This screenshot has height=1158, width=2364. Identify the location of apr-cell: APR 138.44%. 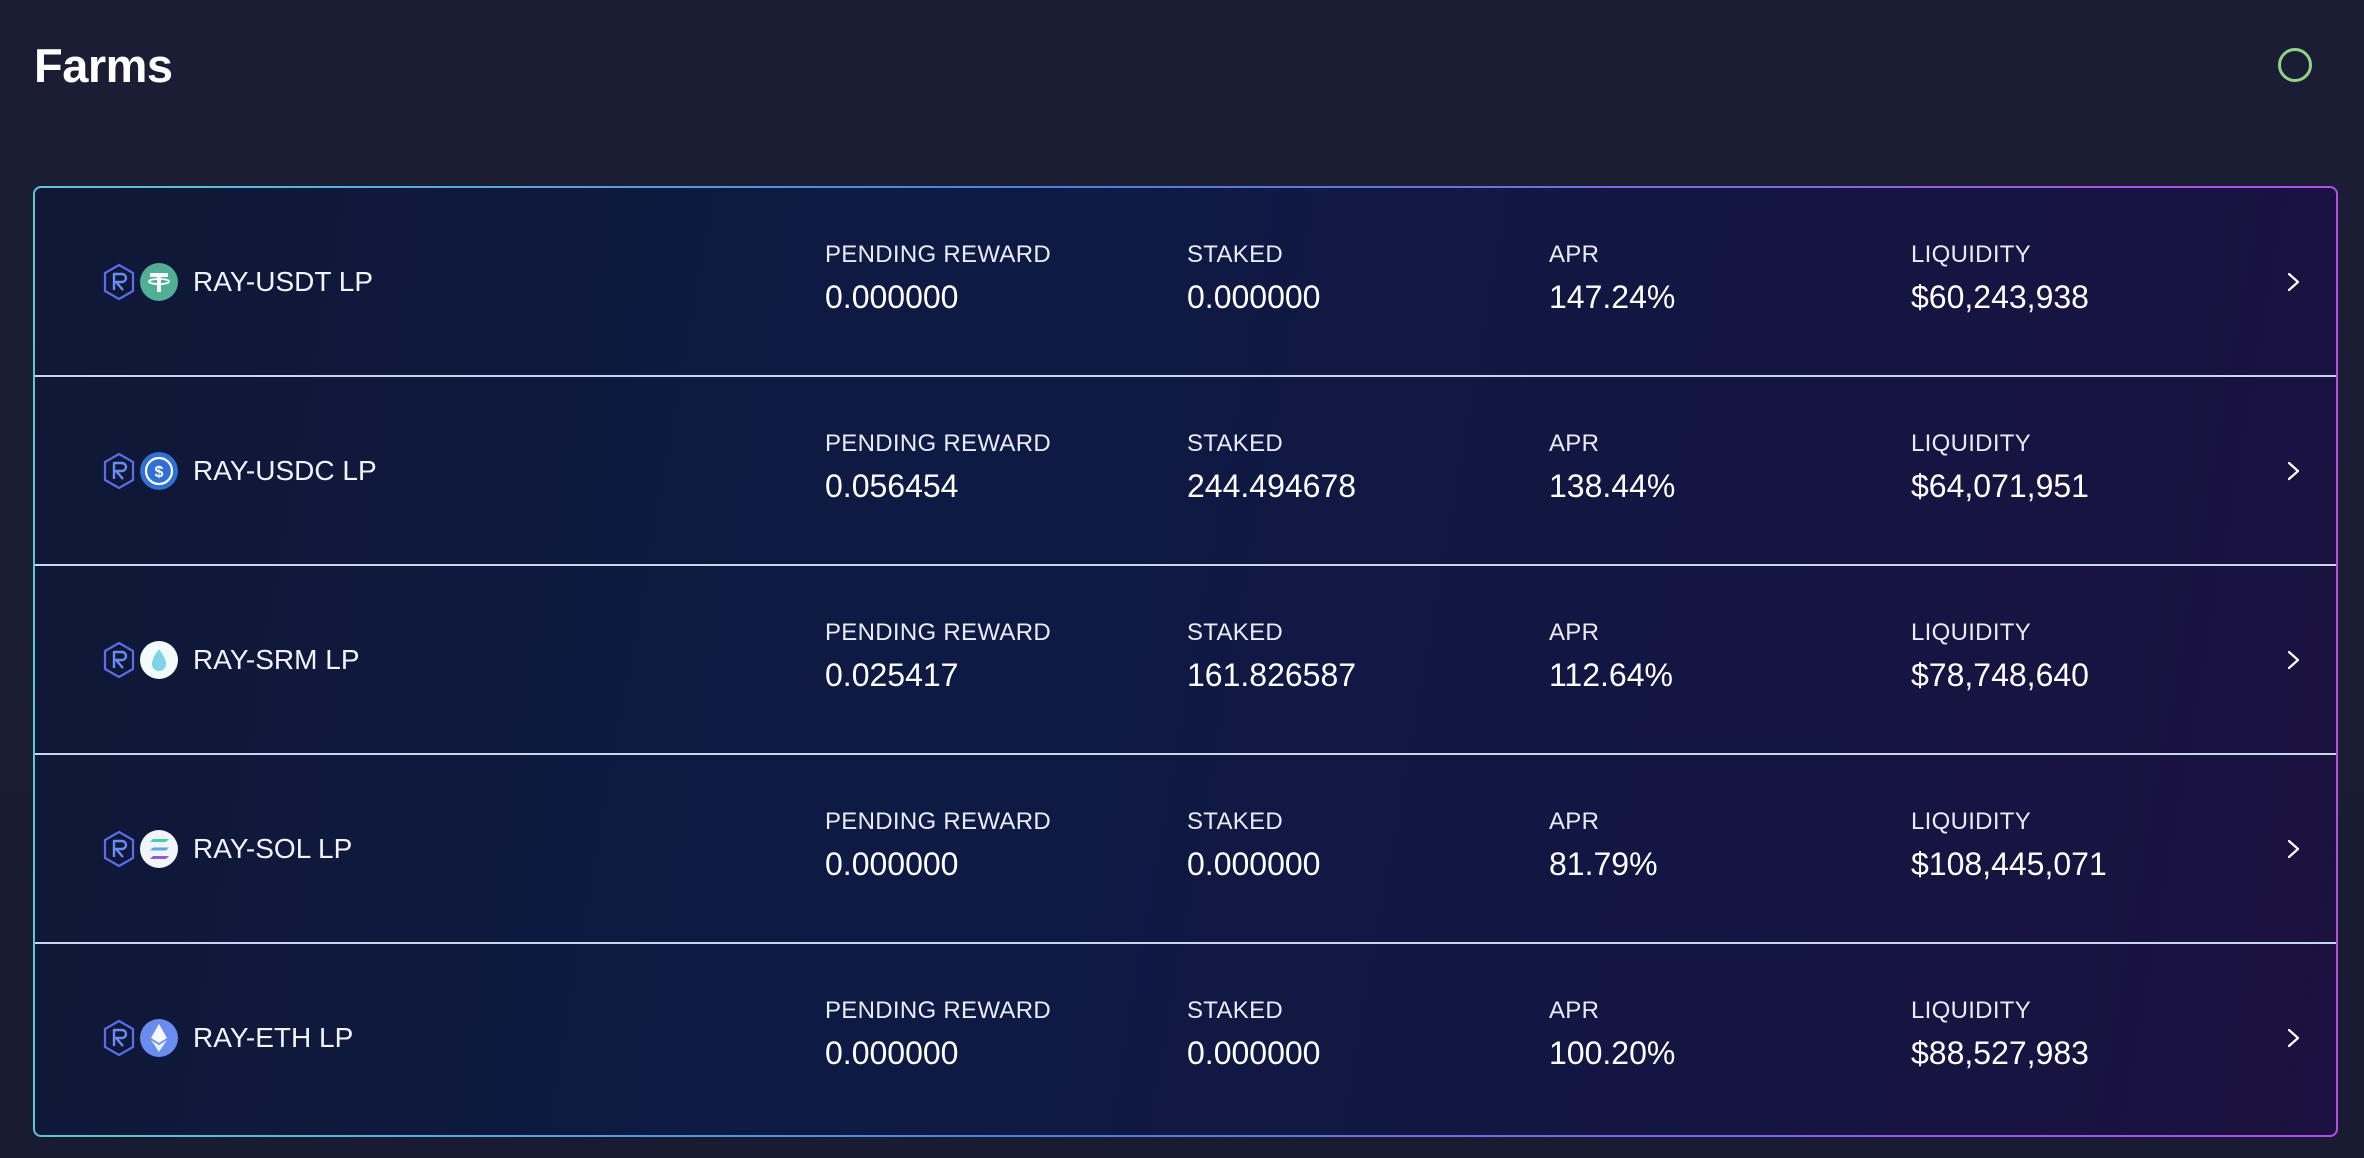
(1612, 468).